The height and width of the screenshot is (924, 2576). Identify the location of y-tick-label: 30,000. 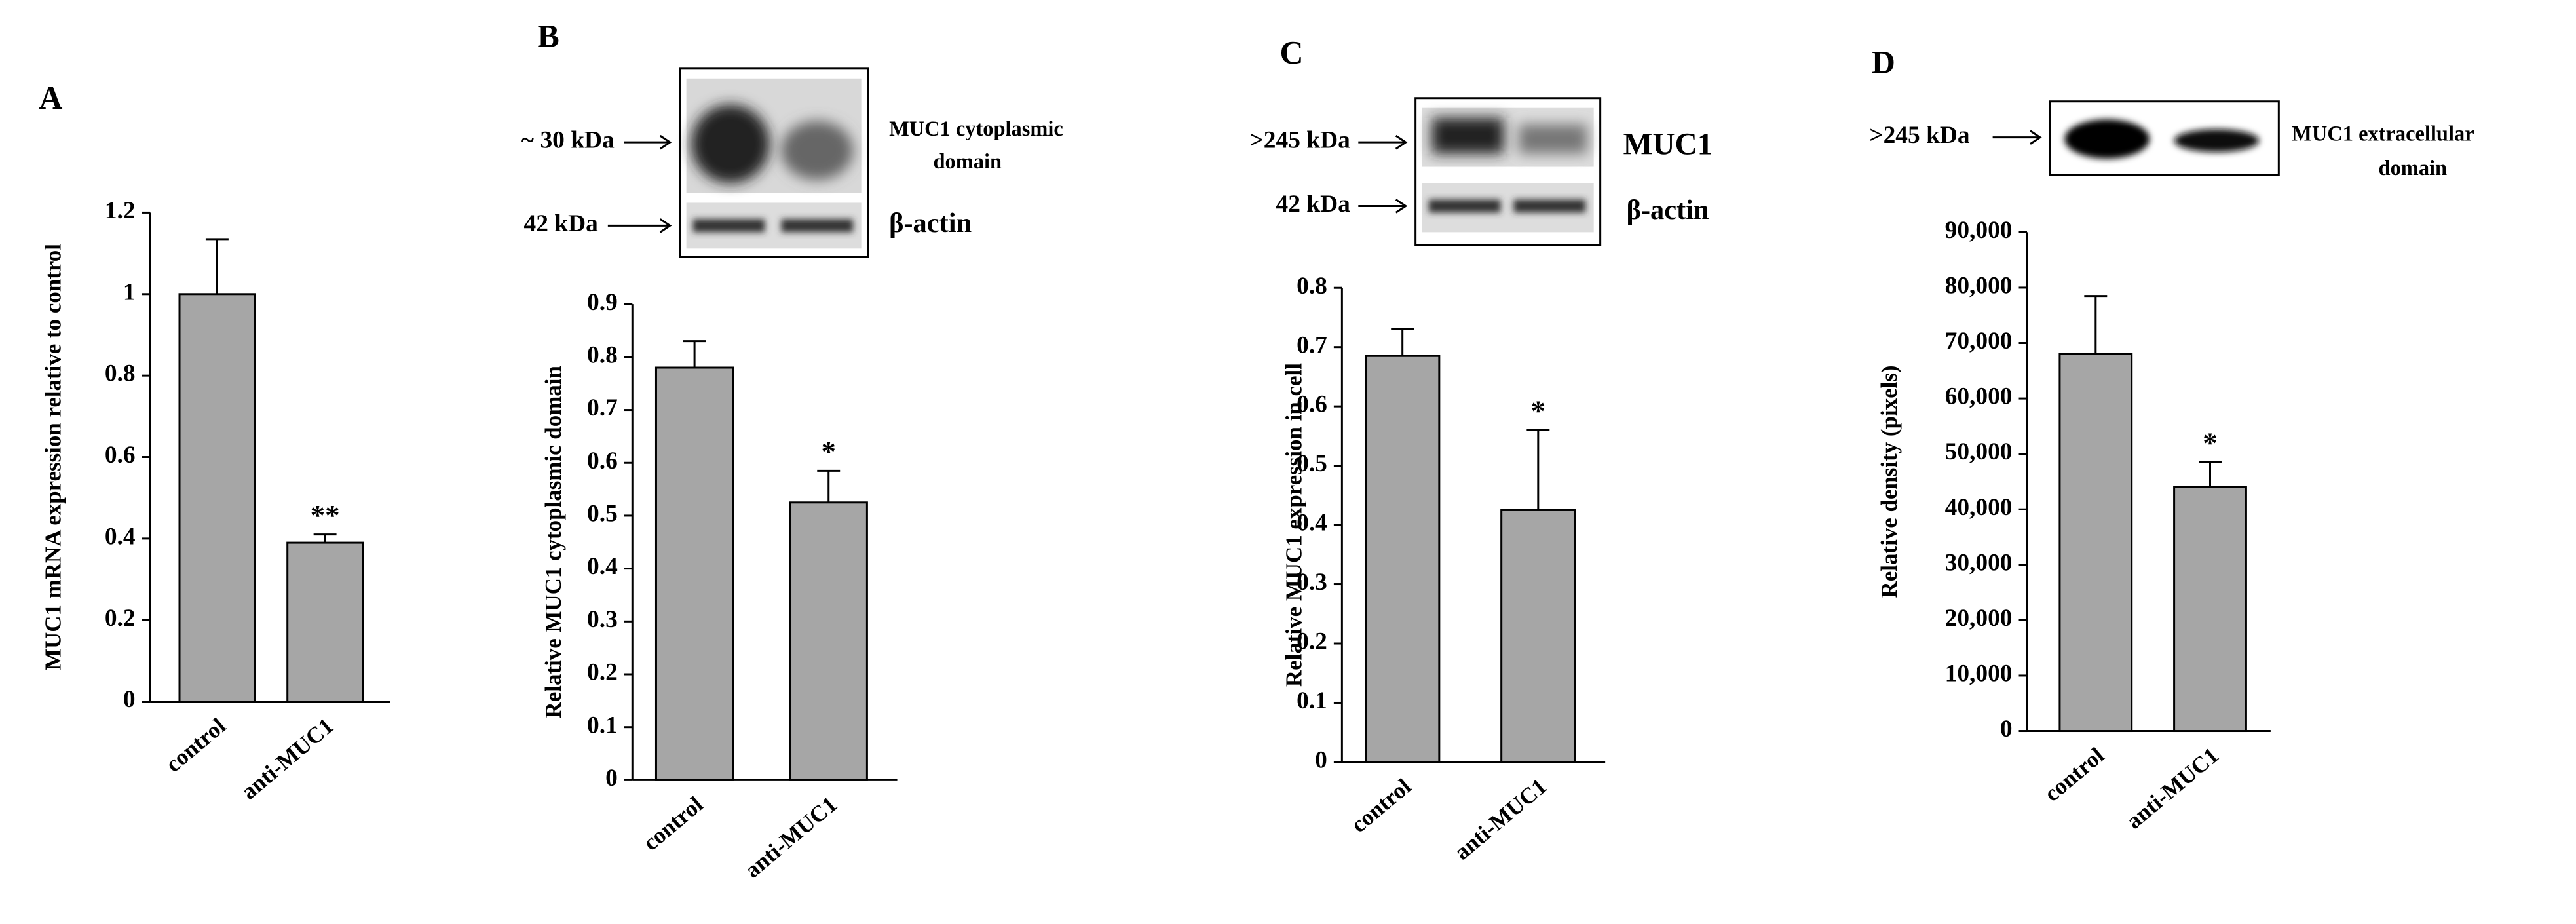
(1979, 562).